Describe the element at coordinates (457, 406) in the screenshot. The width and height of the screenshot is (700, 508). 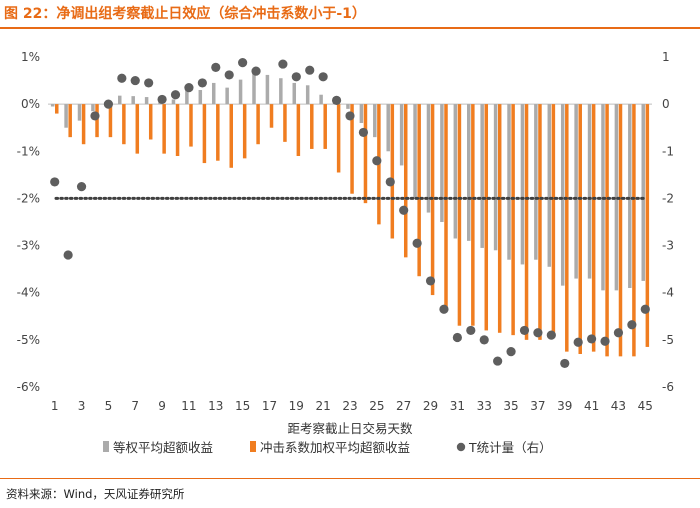
I see `x-tick-label: 31` at that location.